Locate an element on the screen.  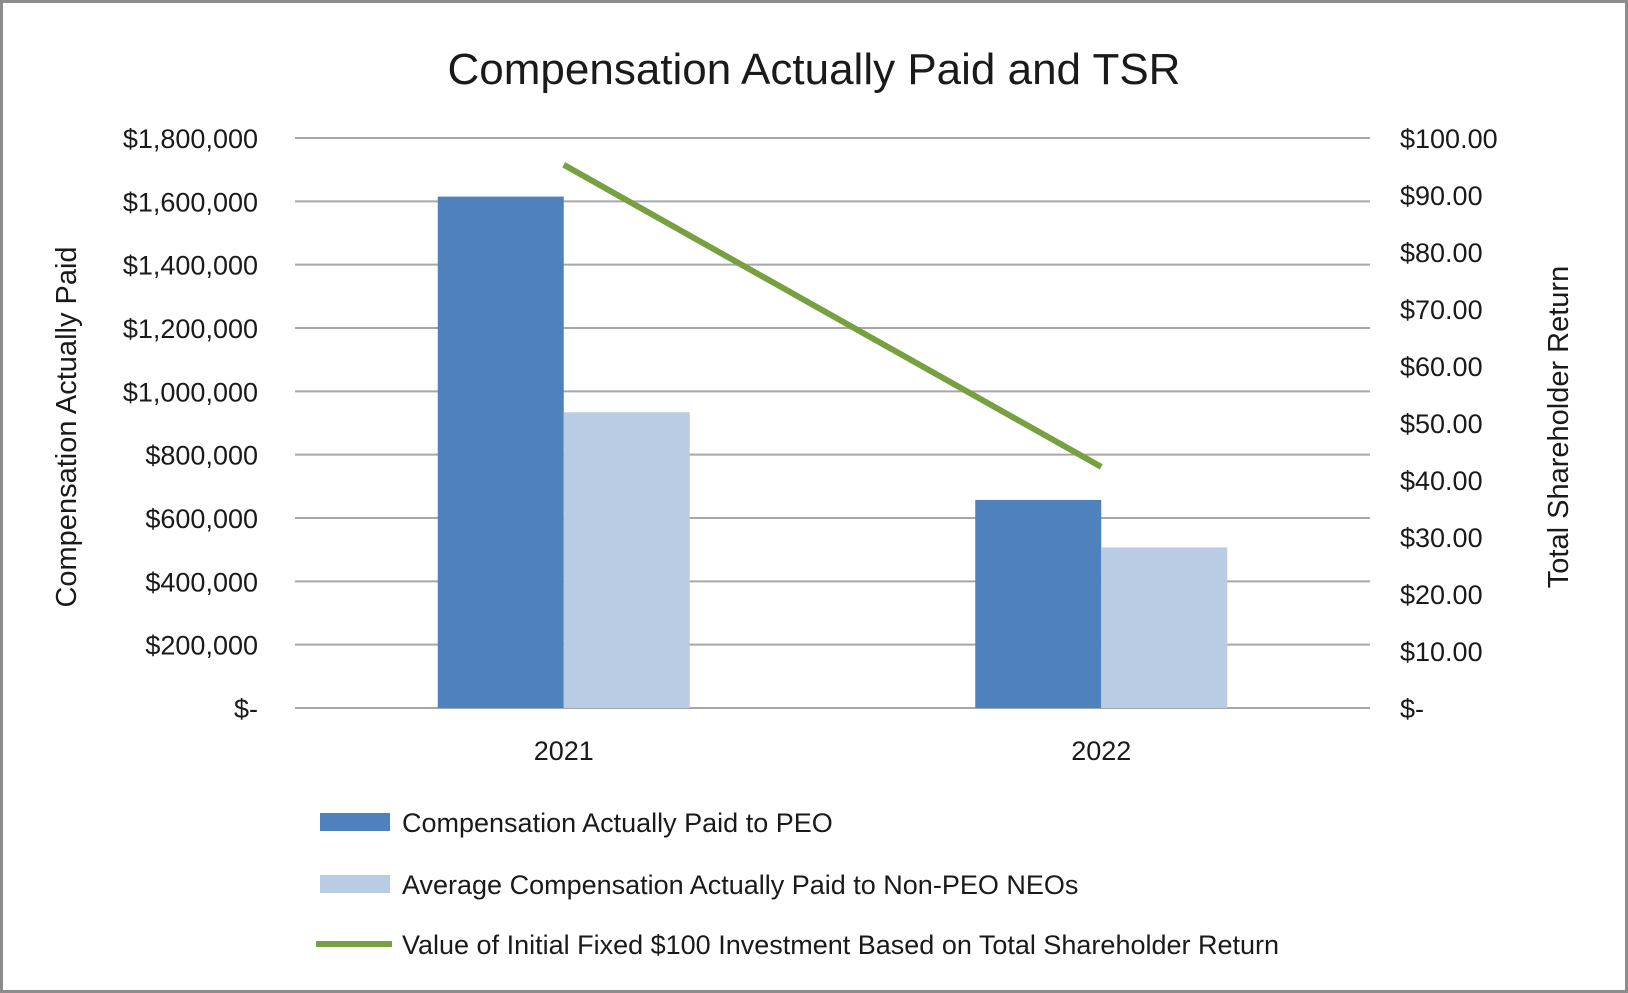
y-tick-label: $1,200,000 is located at coordinates (190, 329).